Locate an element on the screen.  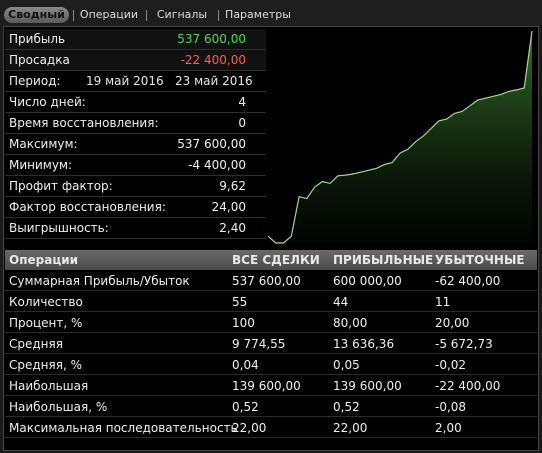
stat-profit-factor: Профит фактор: 9,62 is located at coordinates (135, 186).